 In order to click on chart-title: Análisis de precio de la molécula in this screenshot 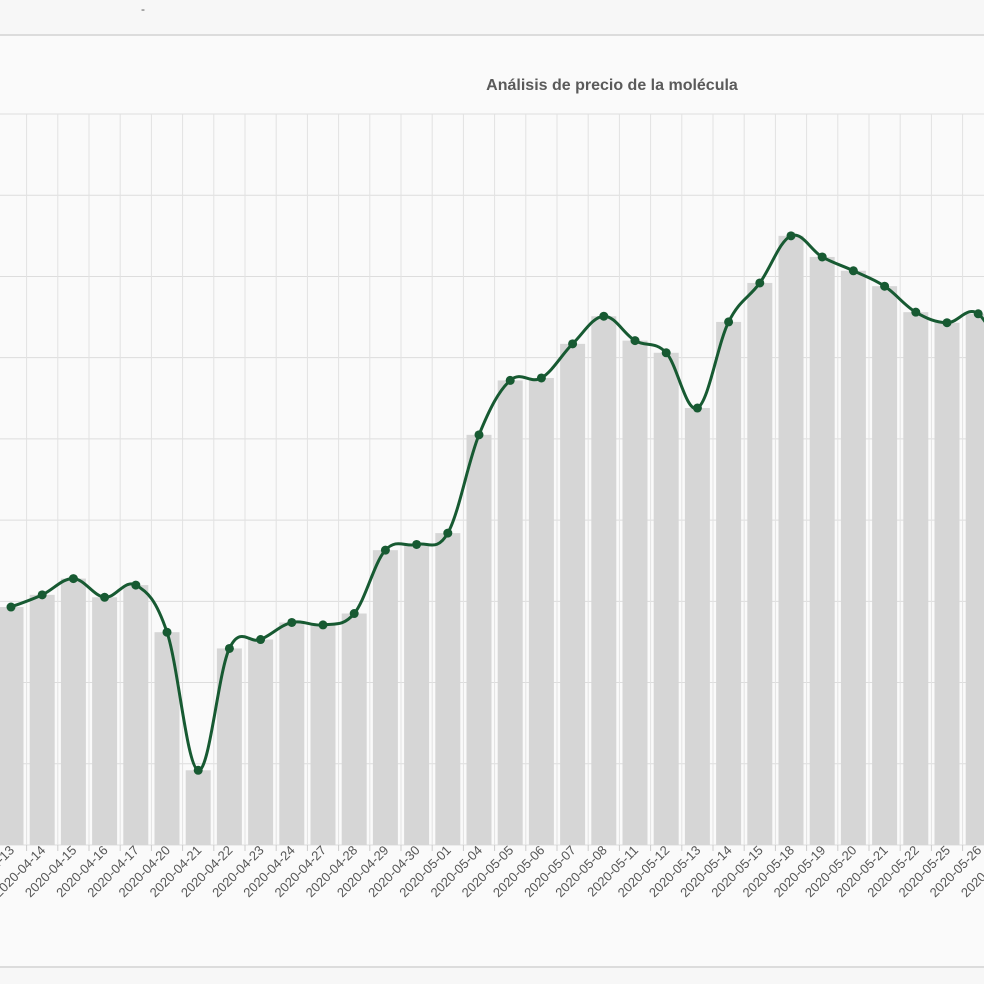, I will do `click(612, 85)`.